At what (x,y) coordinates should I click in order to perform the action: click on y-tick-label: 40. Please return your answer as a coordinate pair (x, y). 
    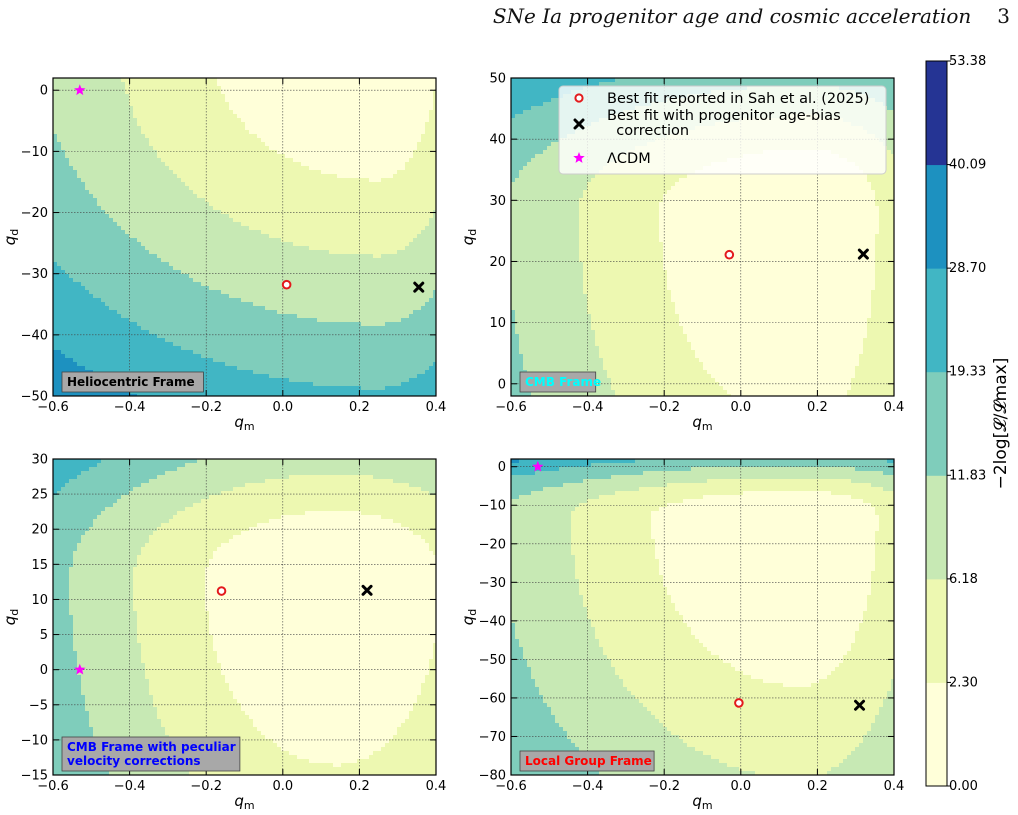
    Looking at the image, I should click on (497, 140).